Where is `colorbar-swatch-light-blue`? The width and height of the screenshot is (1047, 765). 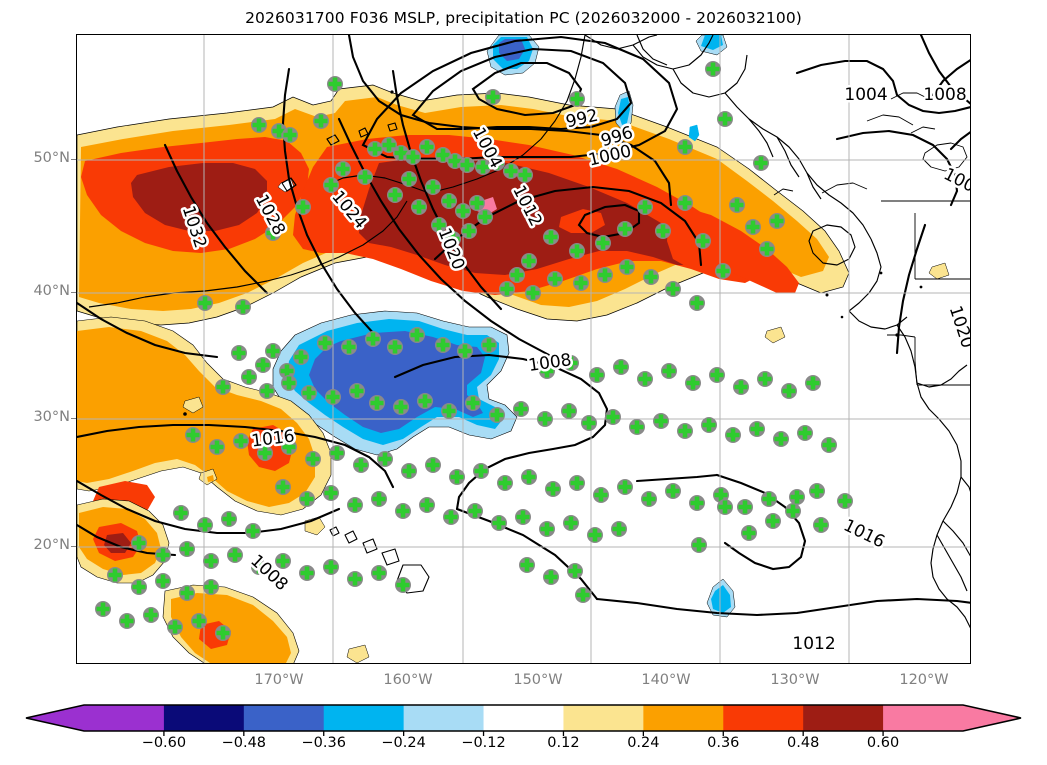 colorbar-swatch-light-blue is located at coordinates (444, 718).